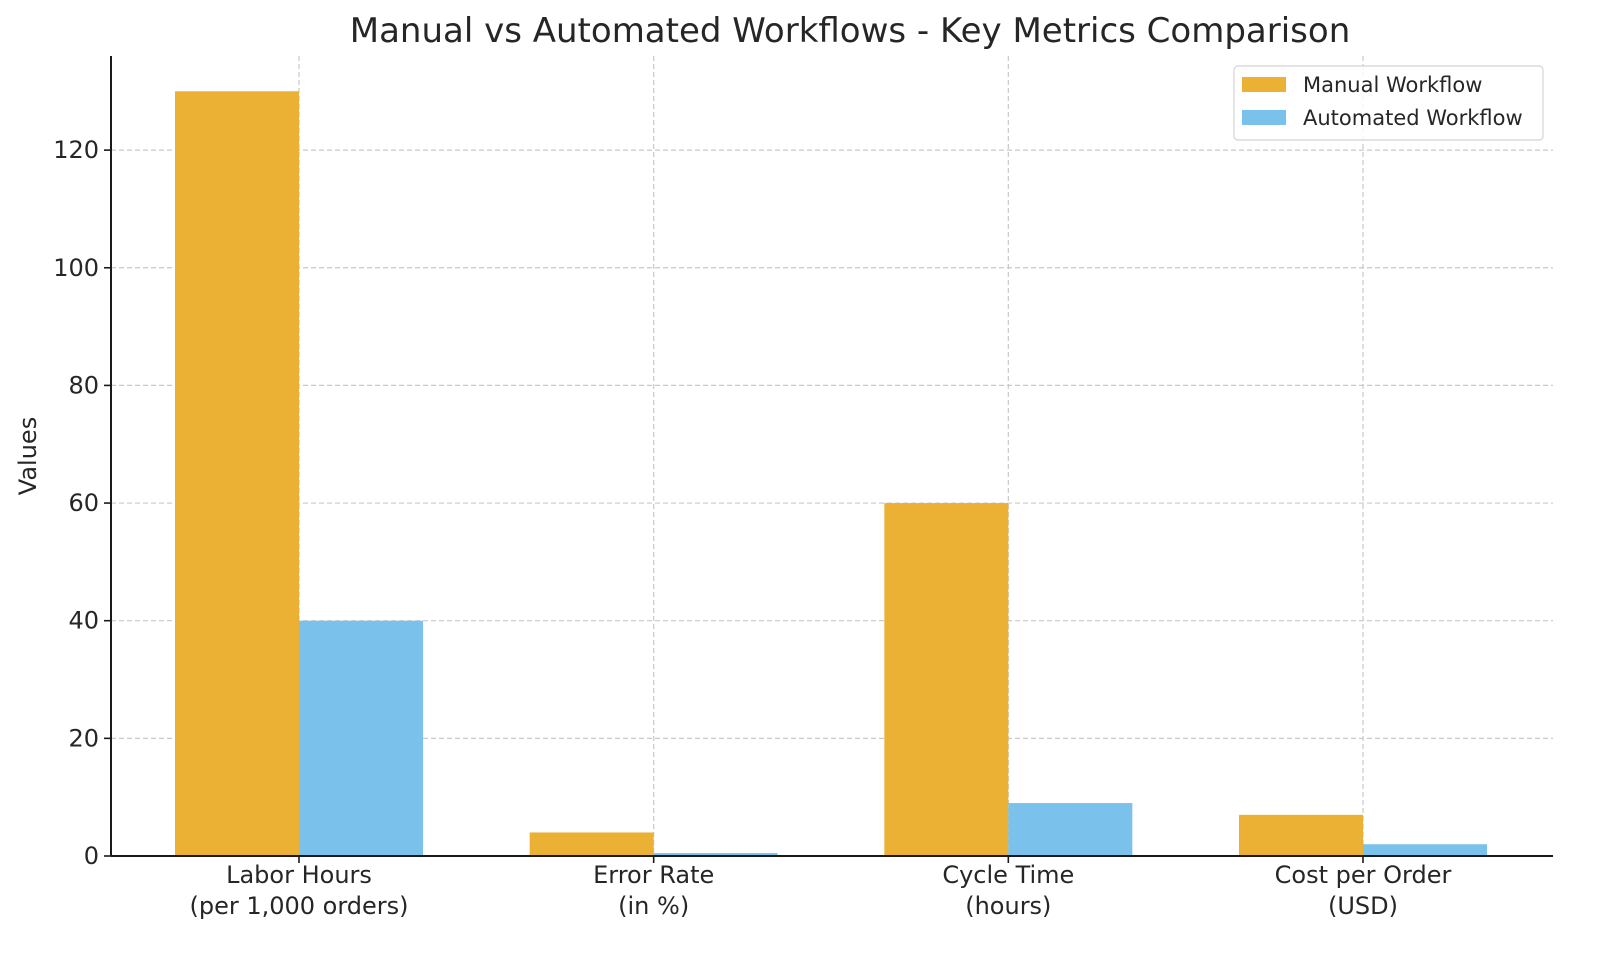 The height and width of the screenshot is (954, 1600). What do you see at coordinates (653, 906) in the screenshot?
I see `x-tick-label: (in %)` at bounding box center [653, 906].